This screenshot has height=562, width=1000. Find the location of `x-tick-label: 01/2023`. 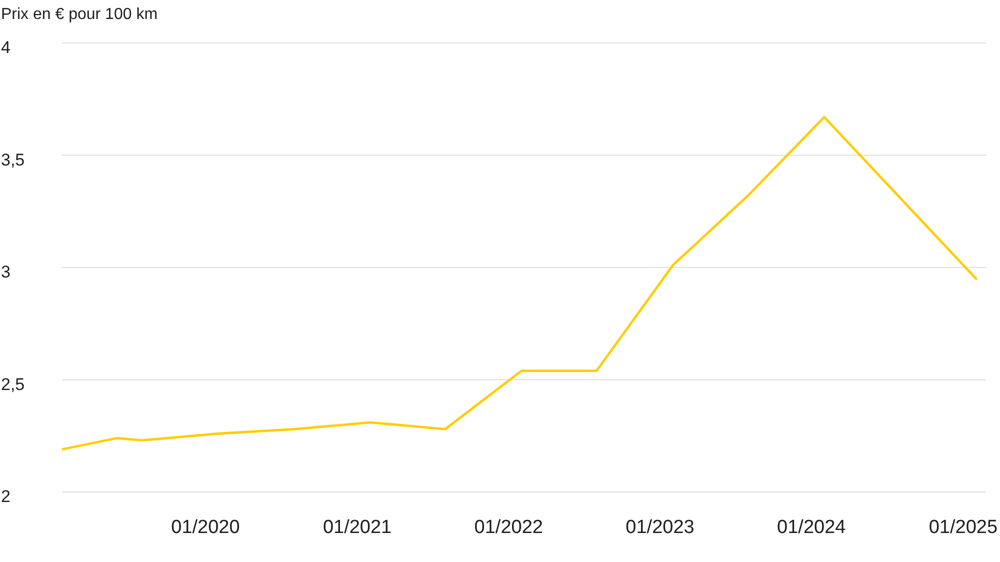

x-tick-label: 01/2023 is located at coordinates (660, 527).